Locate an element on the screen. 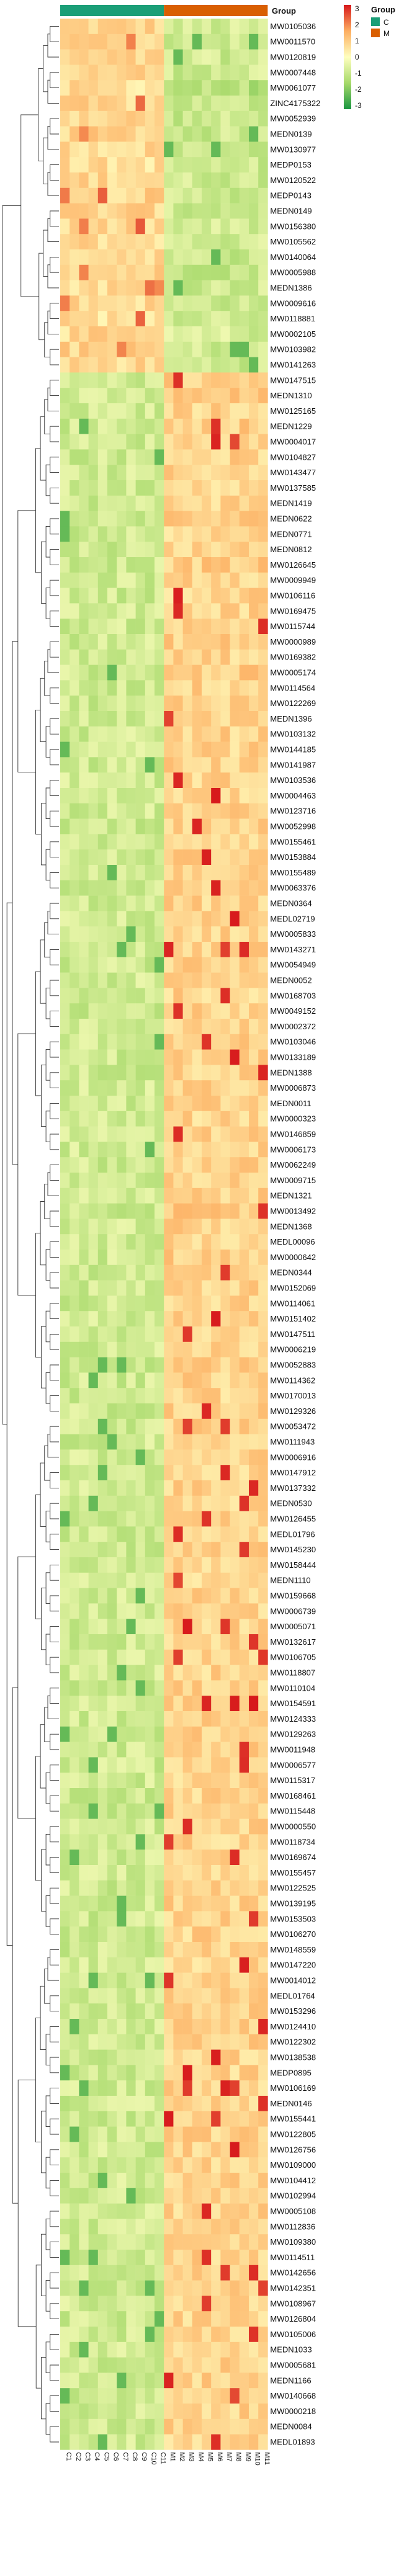  group-legend-label-c: C is located at coordinates (386, 22).